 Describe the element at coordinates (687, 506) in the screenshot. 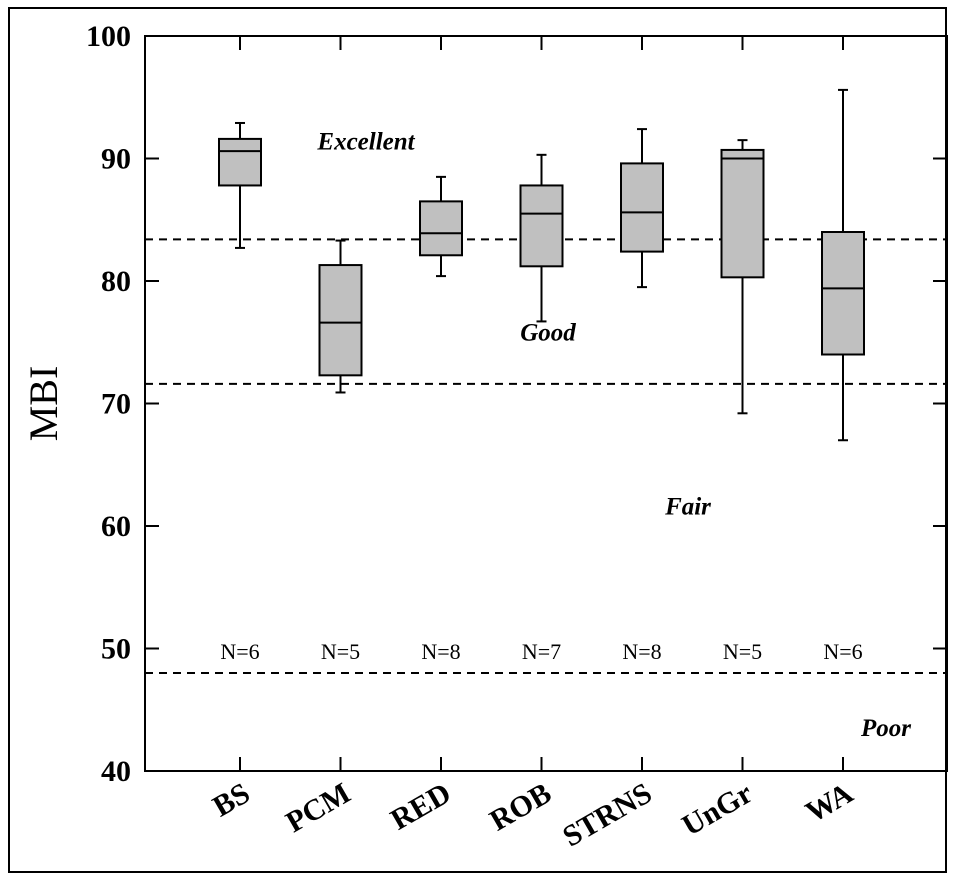

I see `class-label: Fair` at that location.